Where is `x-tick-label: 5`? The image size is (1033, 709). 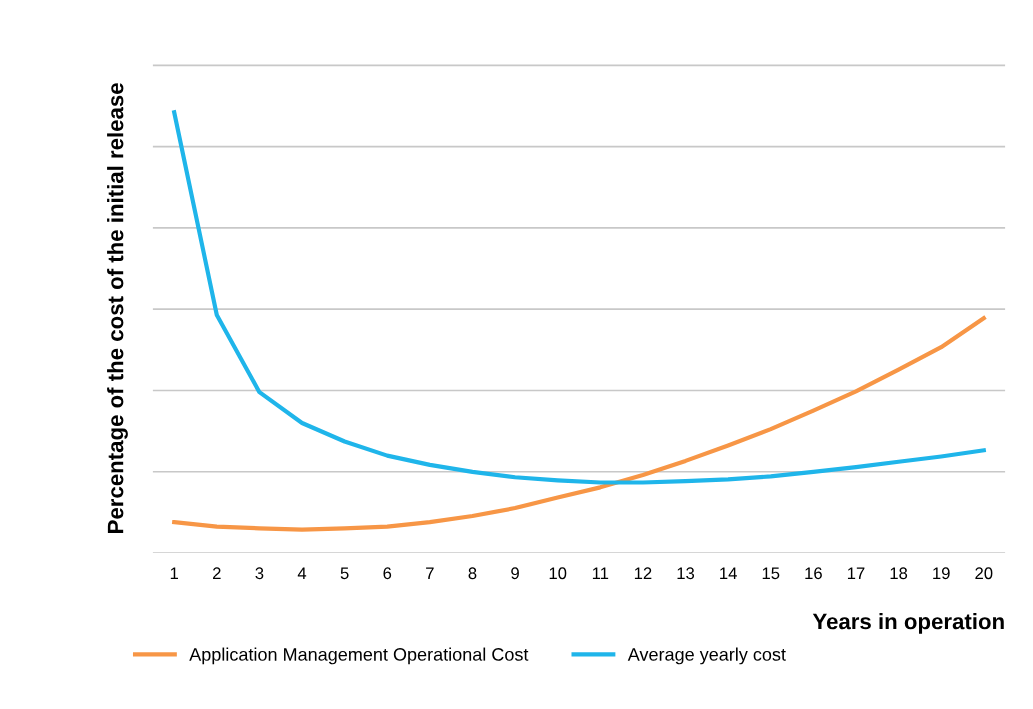
x-tick-label: 5 is located at coordinates (344, 573).